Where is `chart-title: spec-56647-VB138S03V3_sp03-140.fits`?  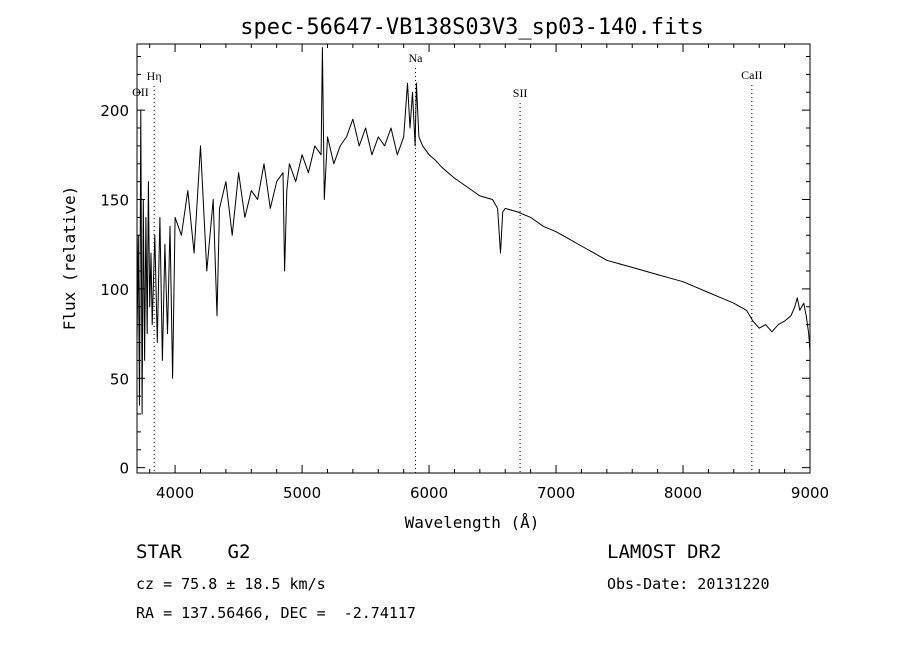
chart-title: spec-56647-VB138S03V3_sp03-140.fits is located at coordinates (472, 27).